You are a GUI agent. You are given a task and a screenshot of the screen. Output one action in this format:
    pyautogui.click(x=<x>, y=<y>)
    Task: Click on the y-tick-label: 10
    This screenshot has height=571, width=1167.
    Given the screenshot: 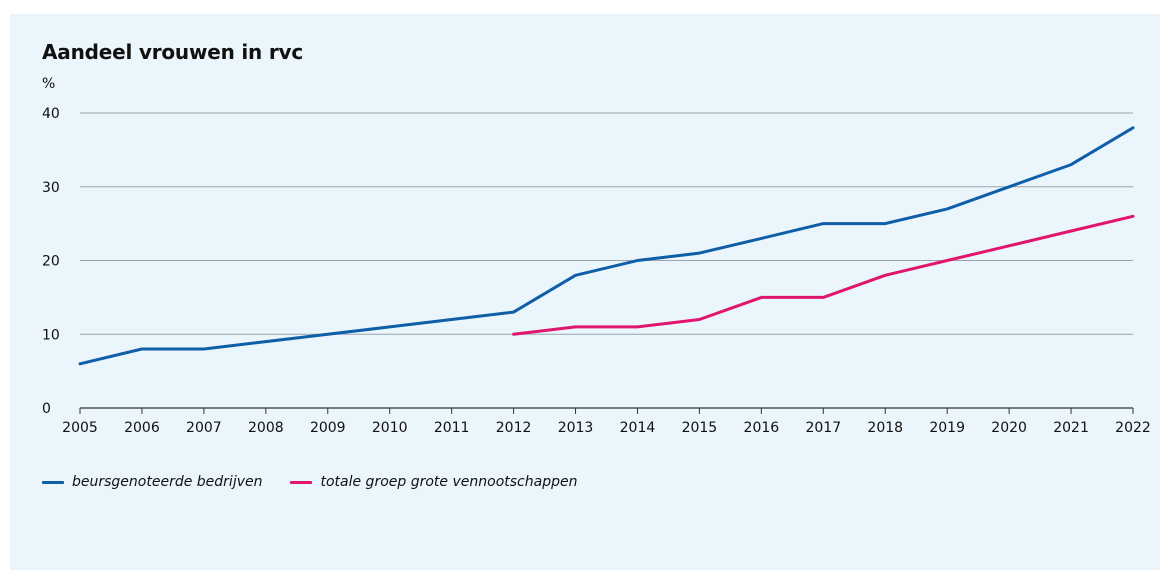 What is the action you would take?
    pyautogui.click(x=51, y=335)
    